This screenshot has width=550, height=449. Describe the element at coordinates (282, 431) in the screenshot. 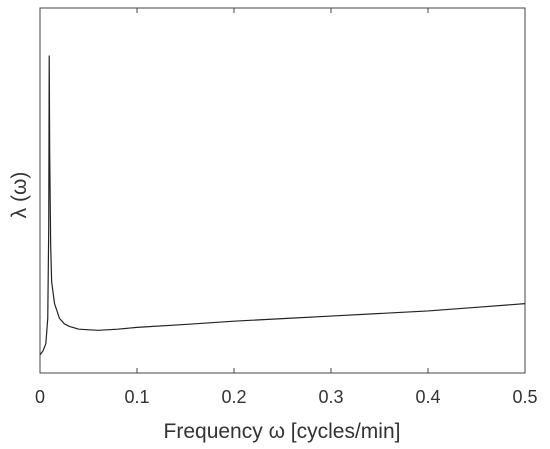

I see `x-axis-label: Frequency ω [cycles/min]` at that location.